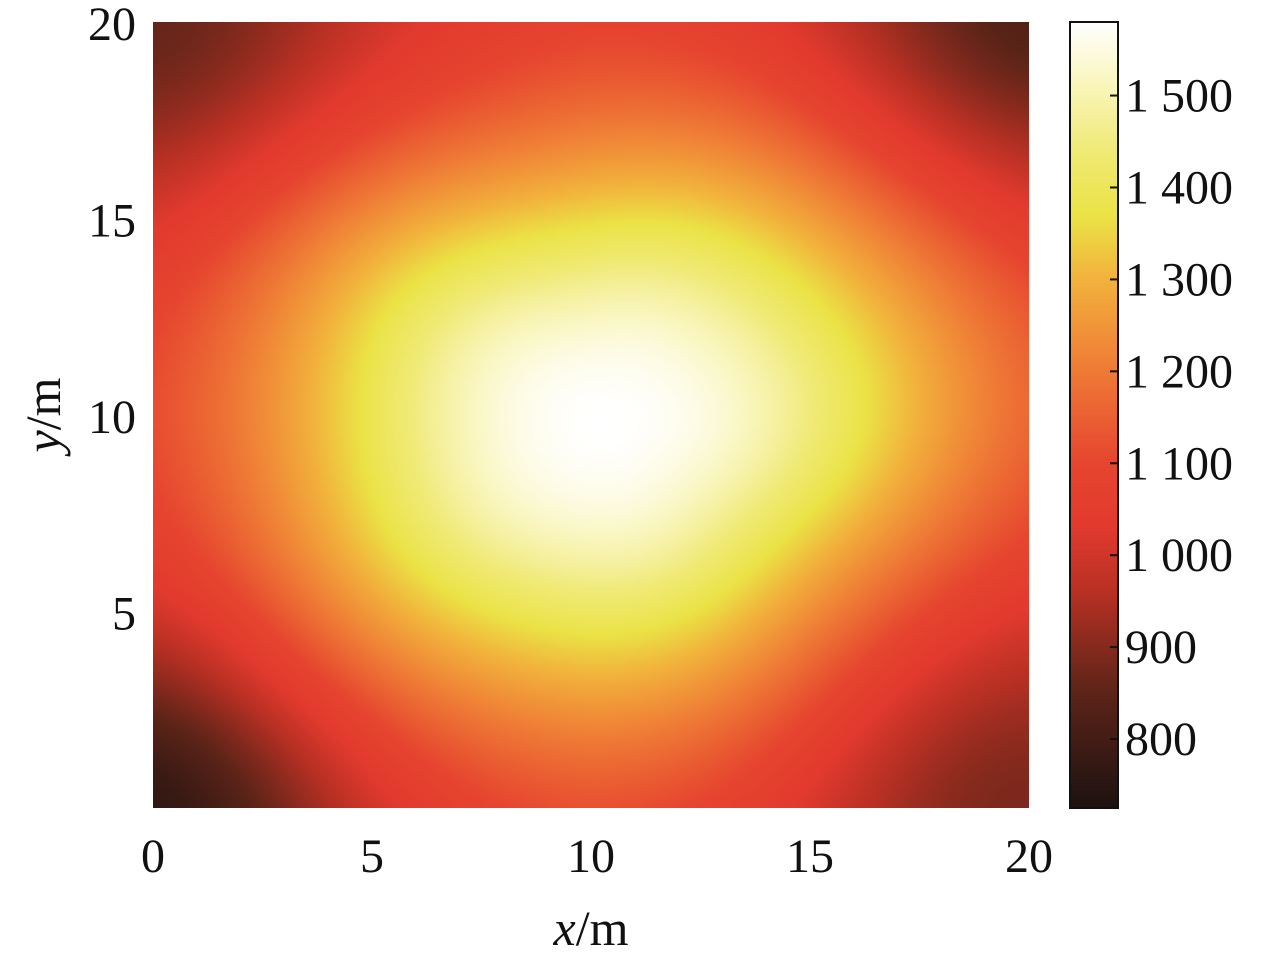 The height and width of the screenshot is (962, 1283). I want to click on colorbar-tick-label: 1 500, so click(1179, 96).